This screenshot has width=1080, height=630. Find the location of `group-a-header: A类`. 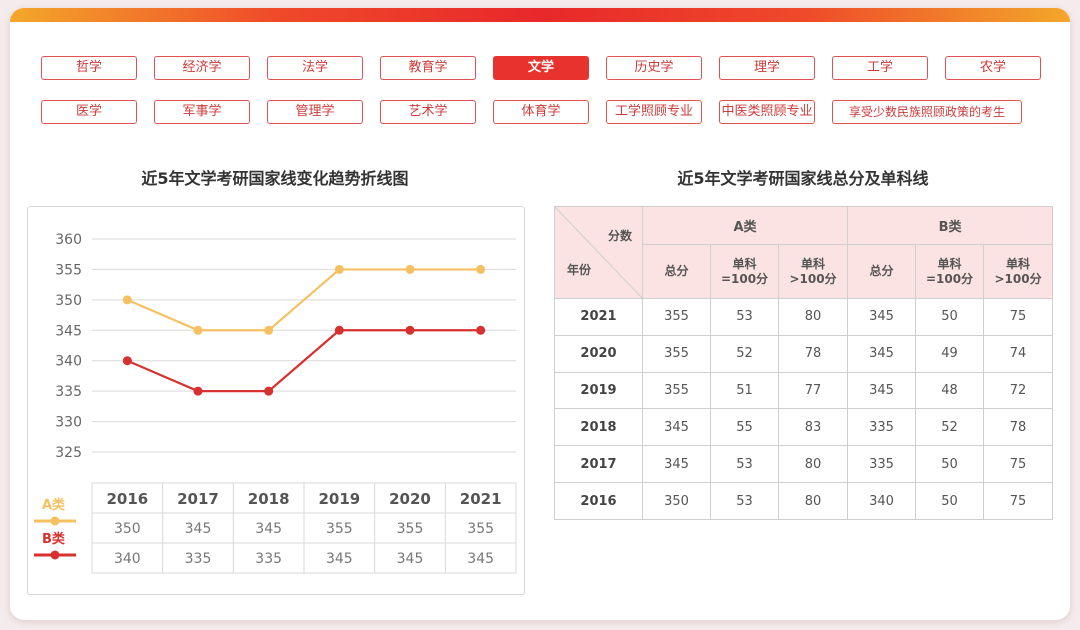

group-a-header: A类 is located at coordinates (745, 225).